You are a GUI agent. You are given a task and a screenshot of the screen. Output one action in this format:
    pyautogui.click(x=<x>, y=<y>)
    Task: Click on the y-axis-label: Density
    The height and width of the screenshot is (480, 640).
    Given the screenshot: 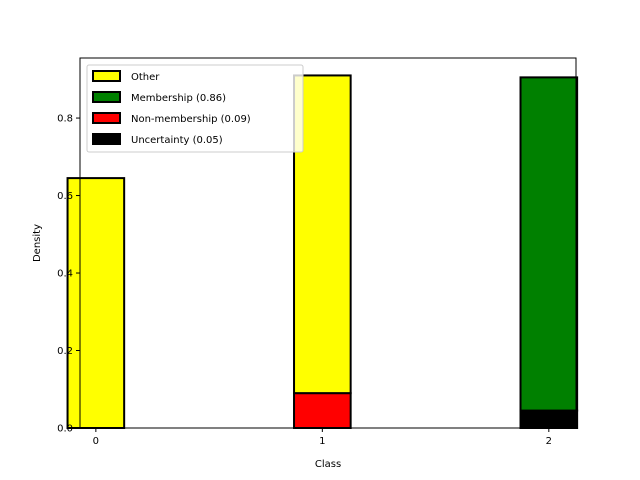 What is the action you would take?
    pyautogui.click(x=37, y=243)
    